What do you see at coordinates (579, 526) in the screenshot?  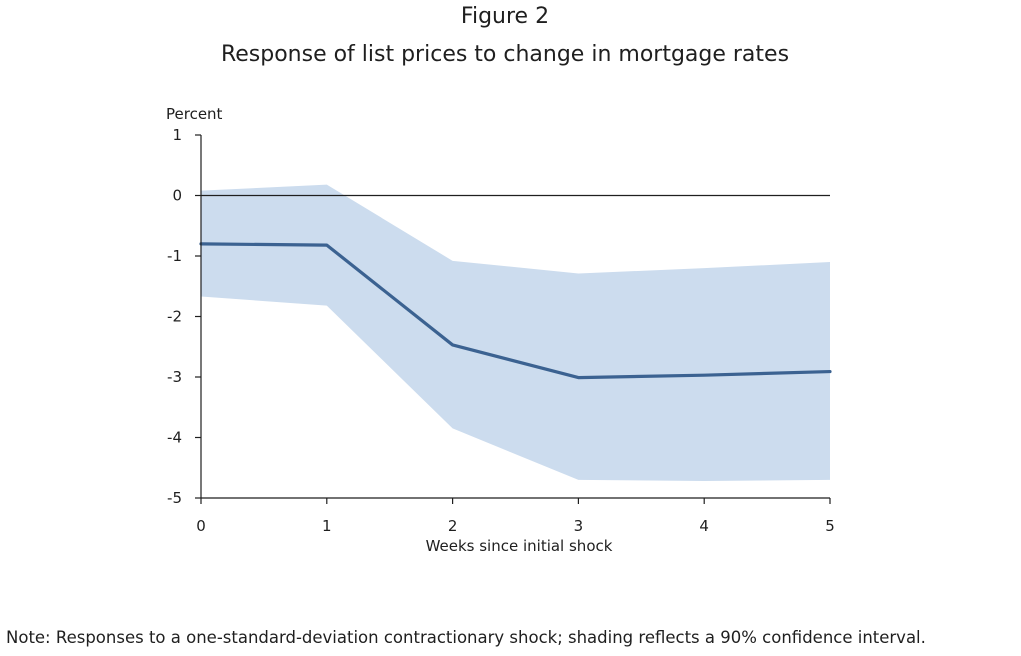 I see `x-tick-label: 3` at bounding box center [579, 526].